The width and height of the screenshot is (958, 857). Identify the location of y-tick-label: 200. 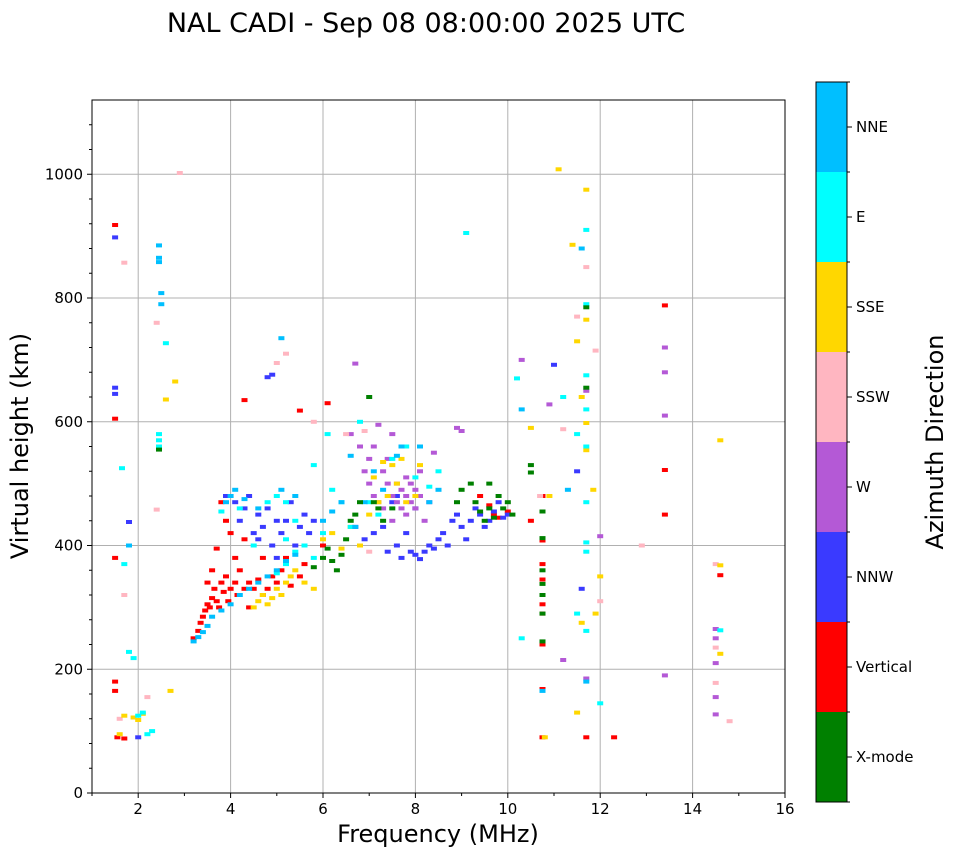
(68, 669).